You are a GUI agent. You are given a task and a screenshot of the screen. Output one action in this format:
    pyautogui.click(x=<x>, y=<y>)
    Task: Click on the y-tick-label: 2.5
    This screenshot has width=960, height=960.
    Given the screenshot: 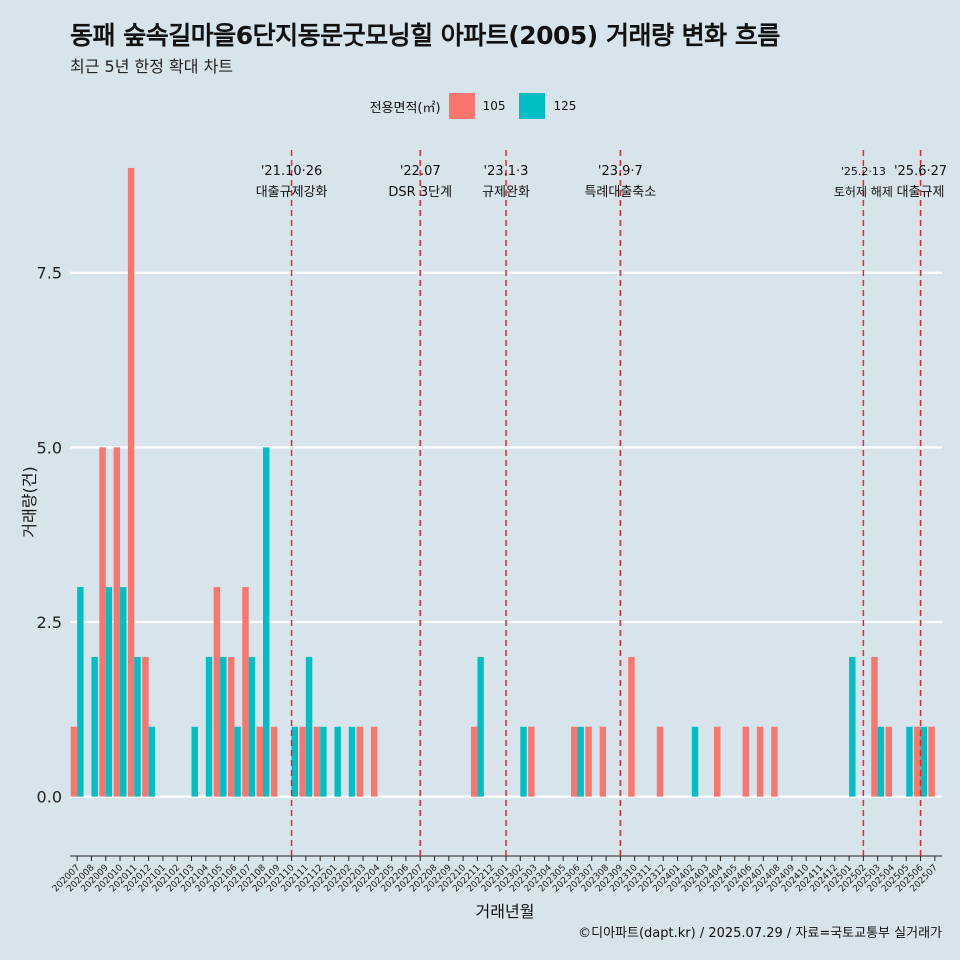 What is the action you would take?
    pyautogui.click(x=49, y=622)
    